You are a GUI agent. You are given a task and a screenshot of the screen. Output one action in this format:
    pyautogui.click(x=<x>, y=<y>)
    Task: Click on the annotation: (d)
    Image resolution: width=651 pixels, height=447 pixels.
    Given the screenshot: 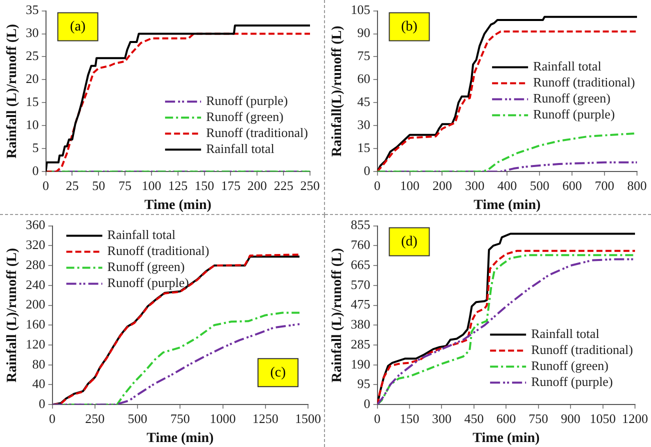 What is the action you would take?
    pyautogui.click(x=409, y=242)
    